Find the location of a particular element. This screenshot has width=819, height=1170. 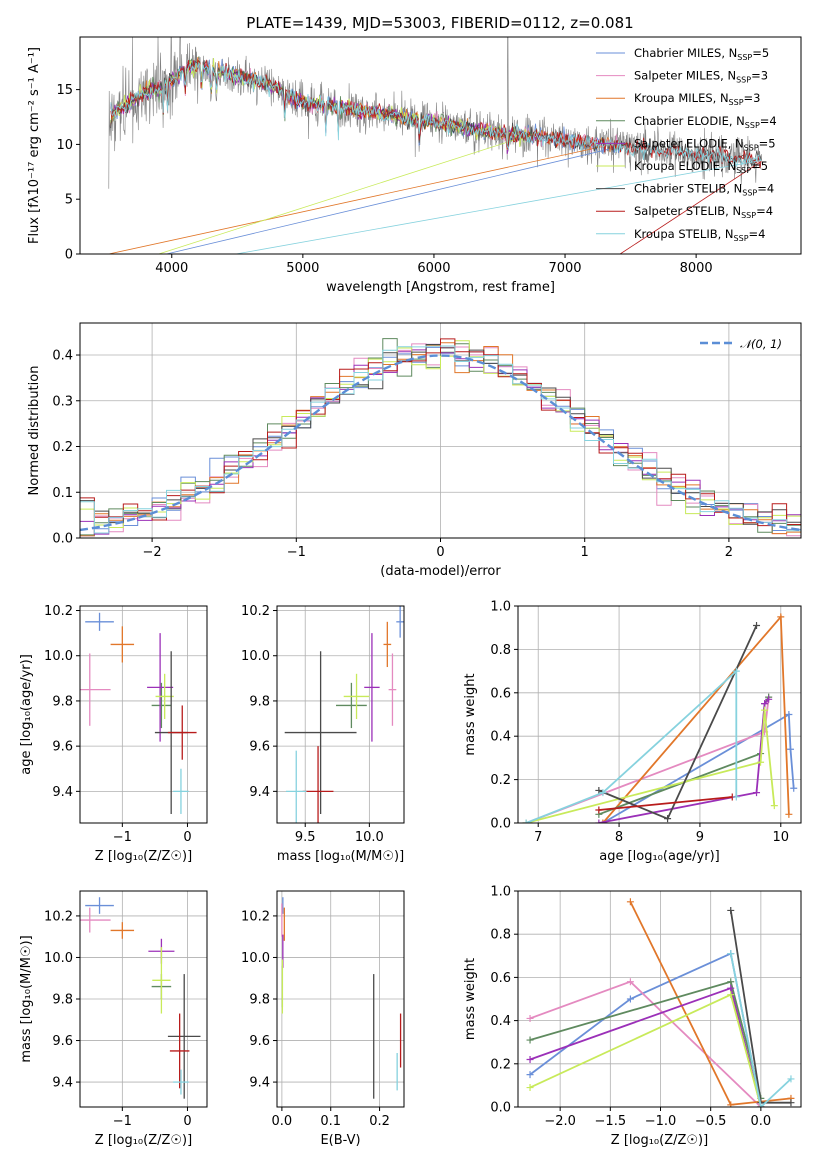

y-tick-label: 0.4 is located at coordinates (500, 737).